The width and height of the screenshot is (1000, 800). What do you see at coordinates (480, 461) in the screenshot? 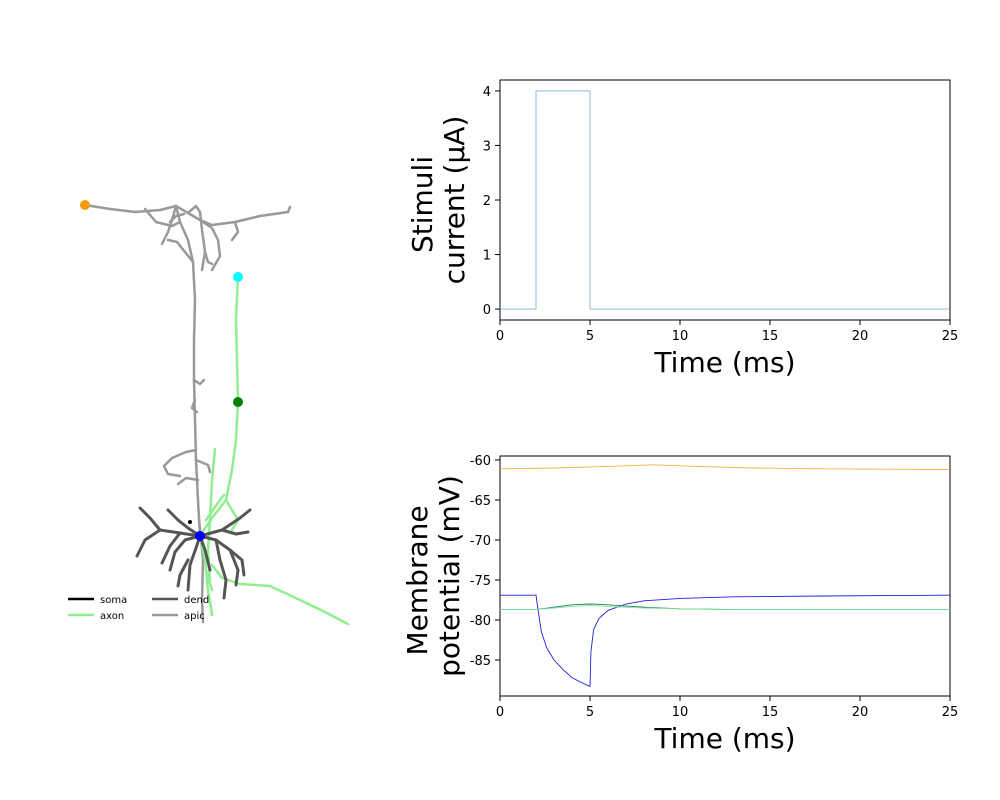
I see `y-tick-label: -60` at bounding box center [480, 461].